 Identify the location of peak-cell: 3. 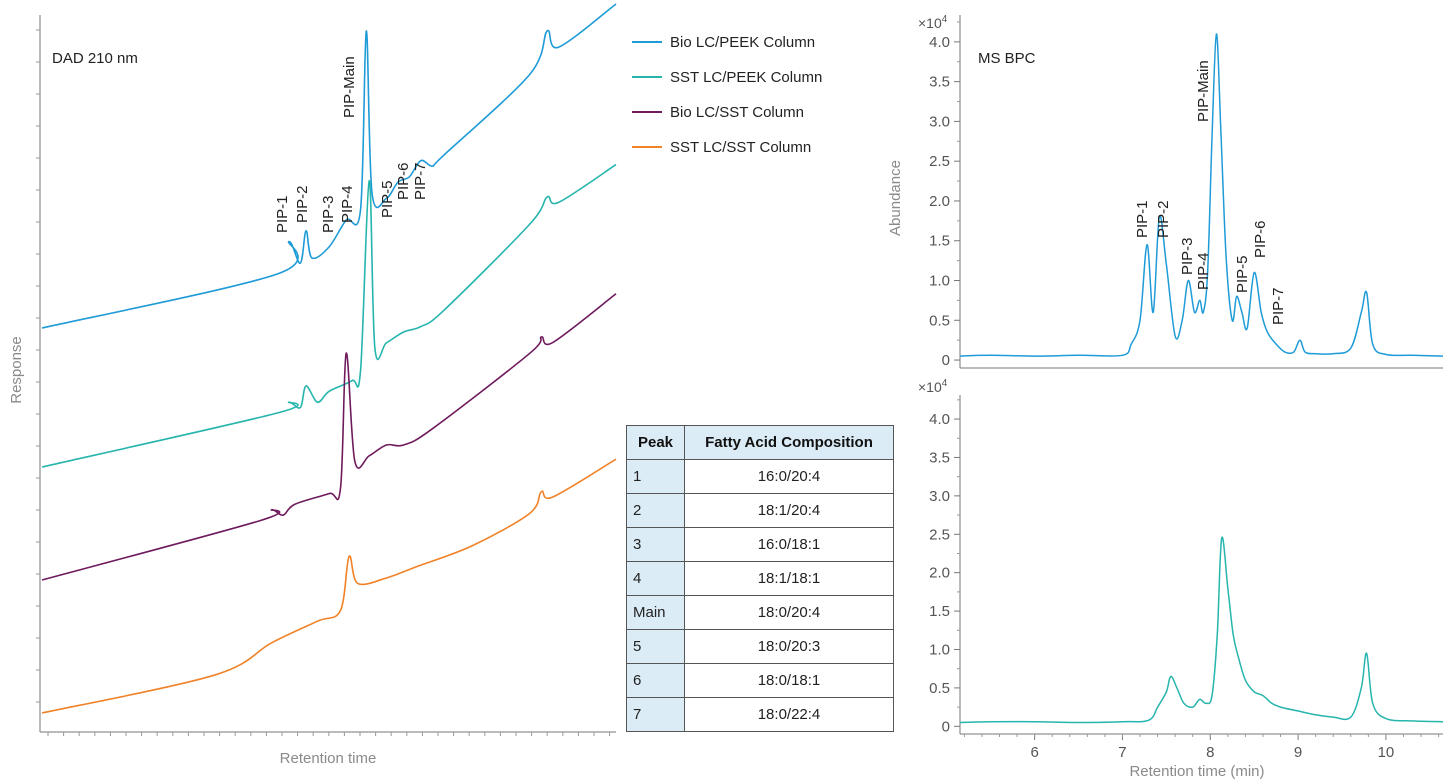
(655, 544).